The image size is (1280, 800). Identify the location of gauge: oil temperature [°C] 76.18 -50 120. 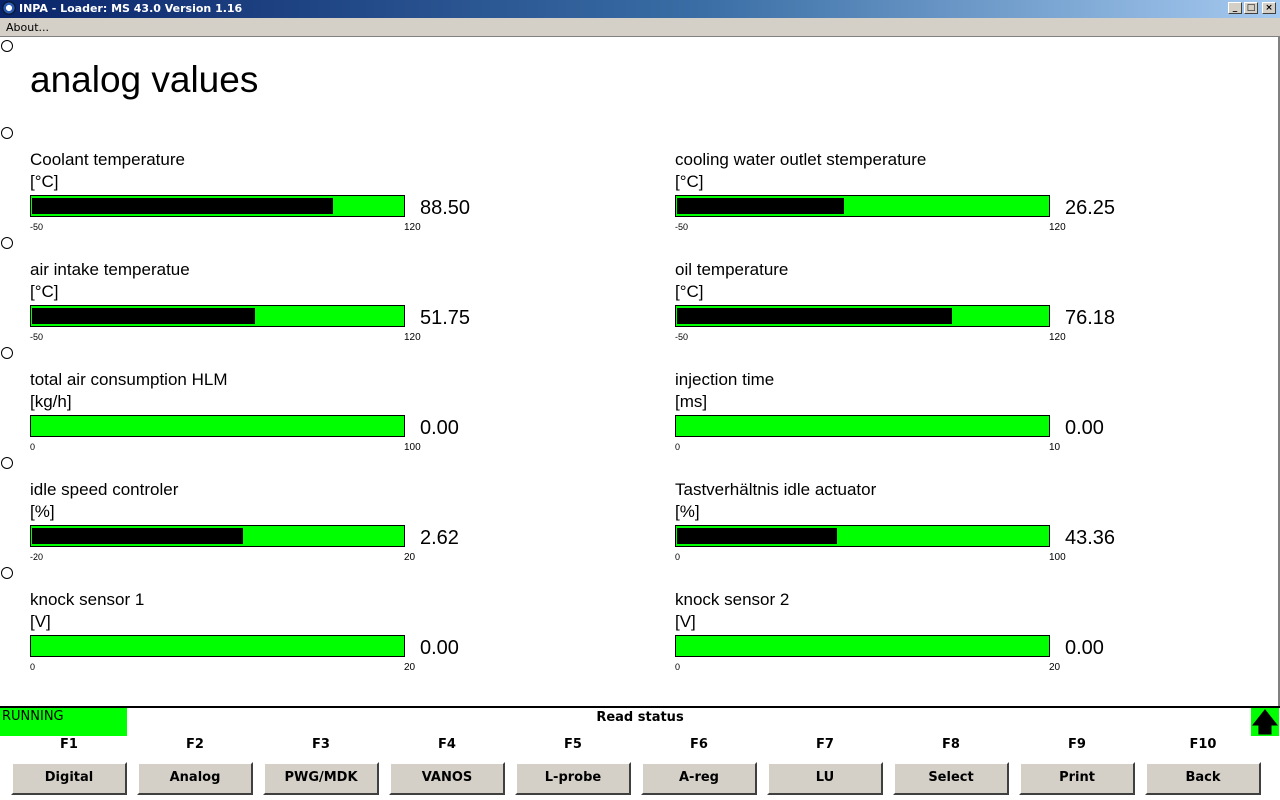
(905, 305).